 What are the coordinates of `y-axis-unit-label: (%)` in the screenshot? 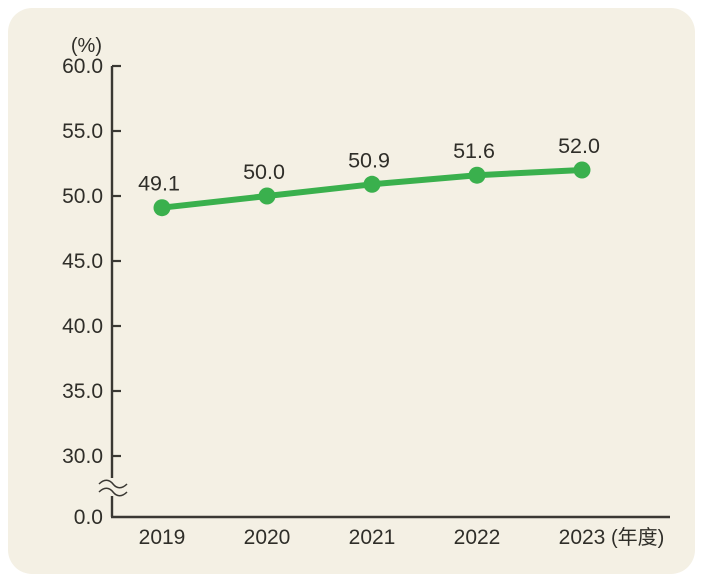 It's located at (86, 46).